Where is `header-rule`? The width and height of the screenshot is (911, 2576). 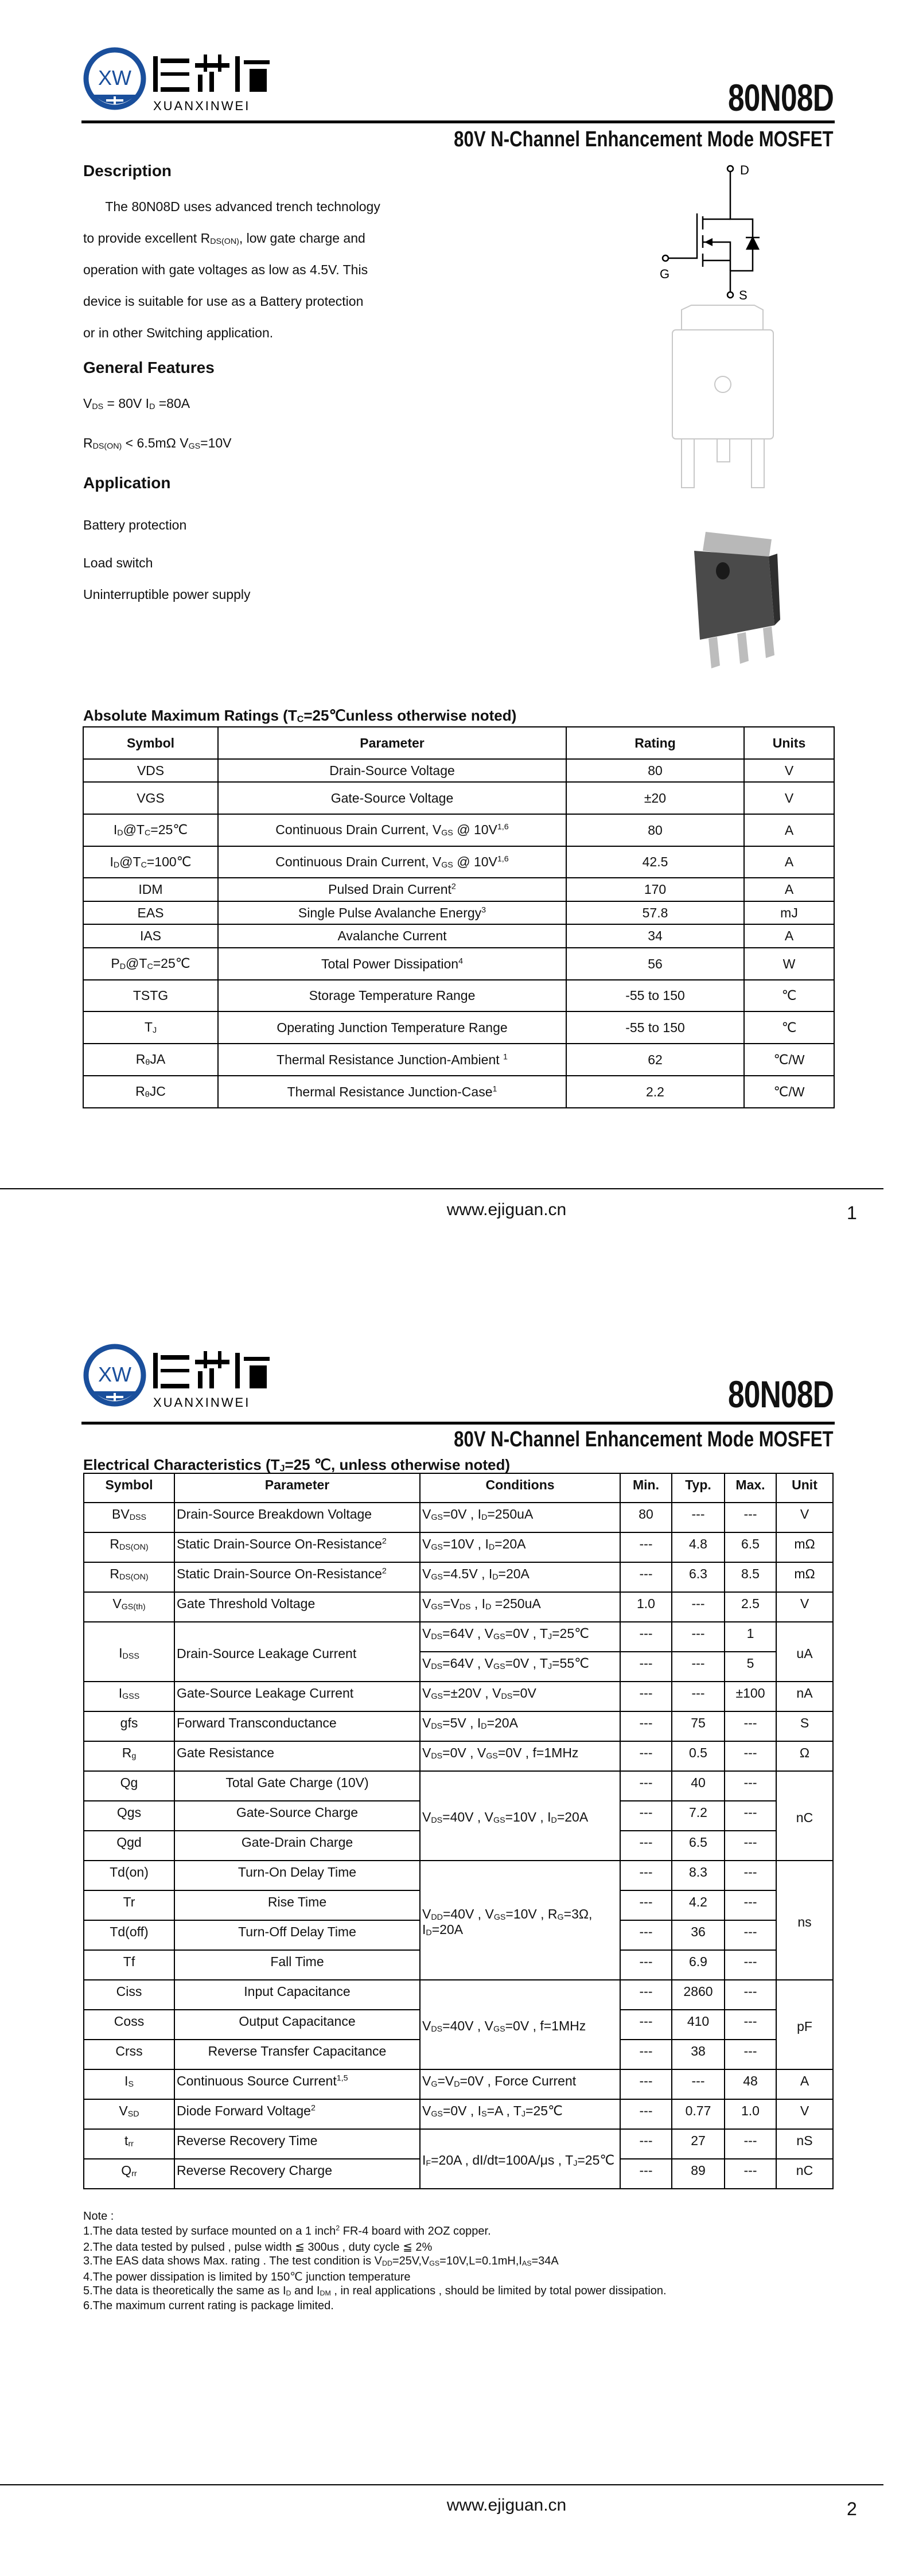 header-rule is located at coordinates (458, 121).